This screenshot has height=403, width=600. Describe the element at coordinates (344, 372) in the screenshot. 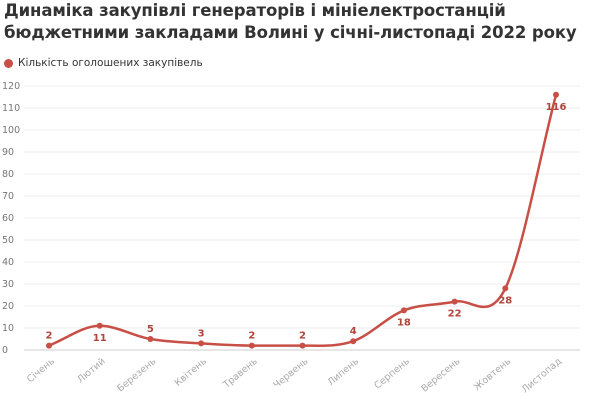

I see `x-tick-label: Липень` at that location.